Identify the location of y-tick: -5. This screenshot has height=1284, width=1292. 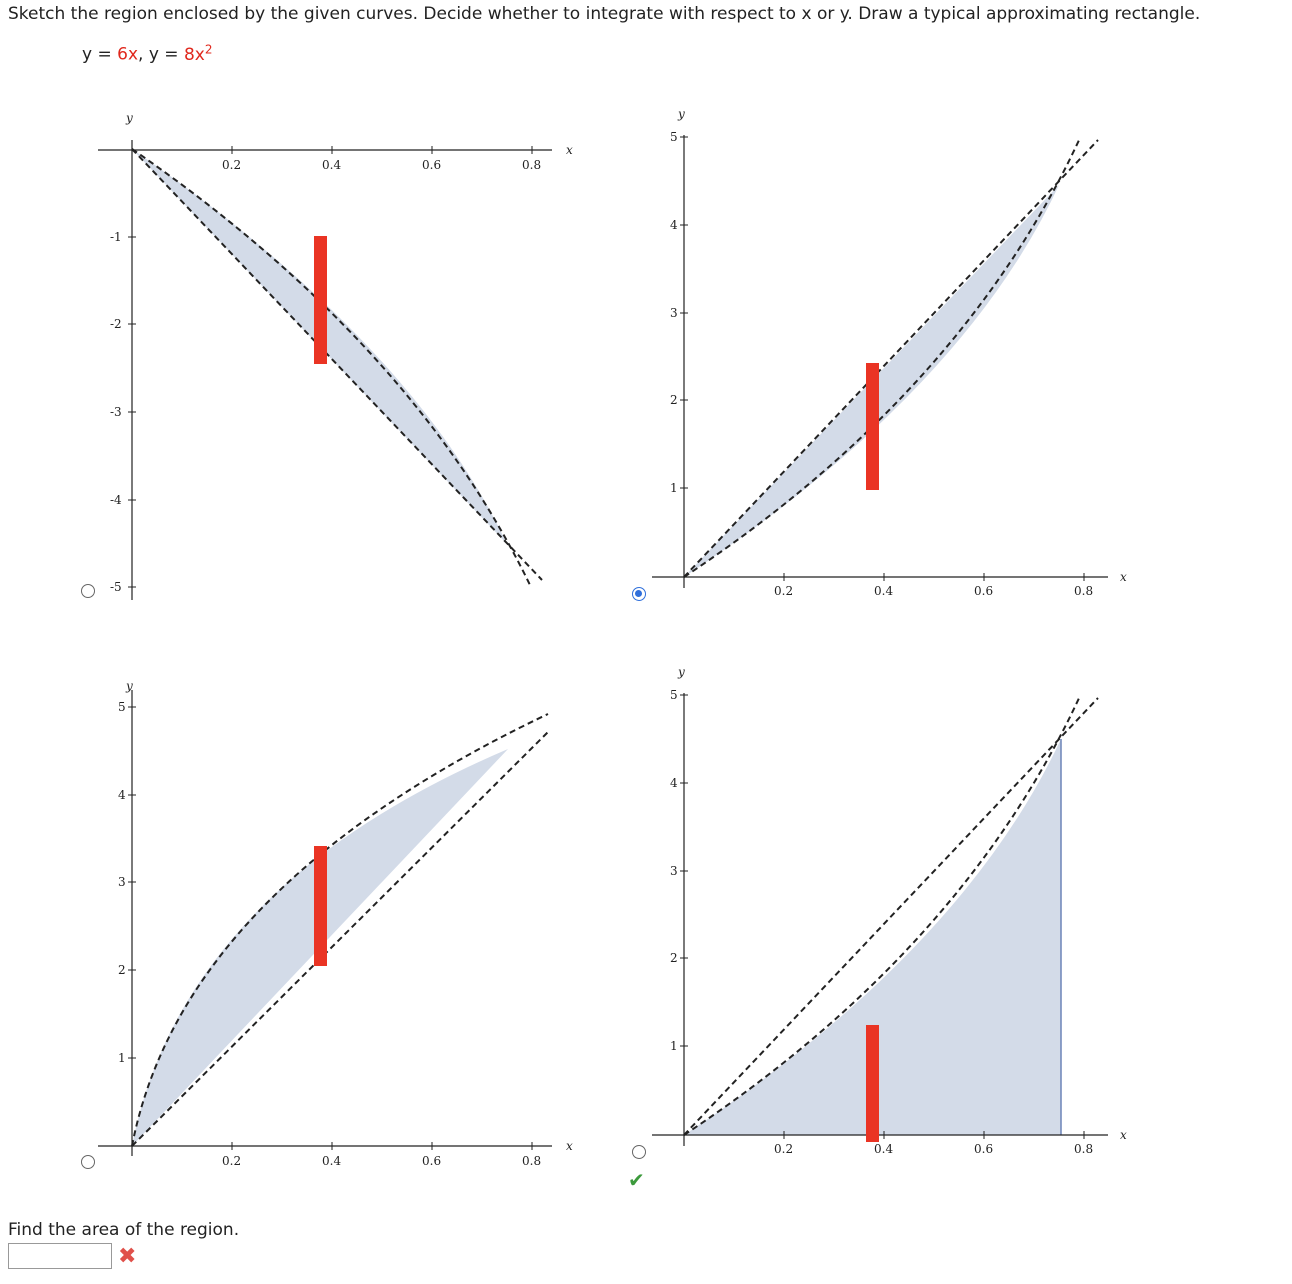
(116, 587).